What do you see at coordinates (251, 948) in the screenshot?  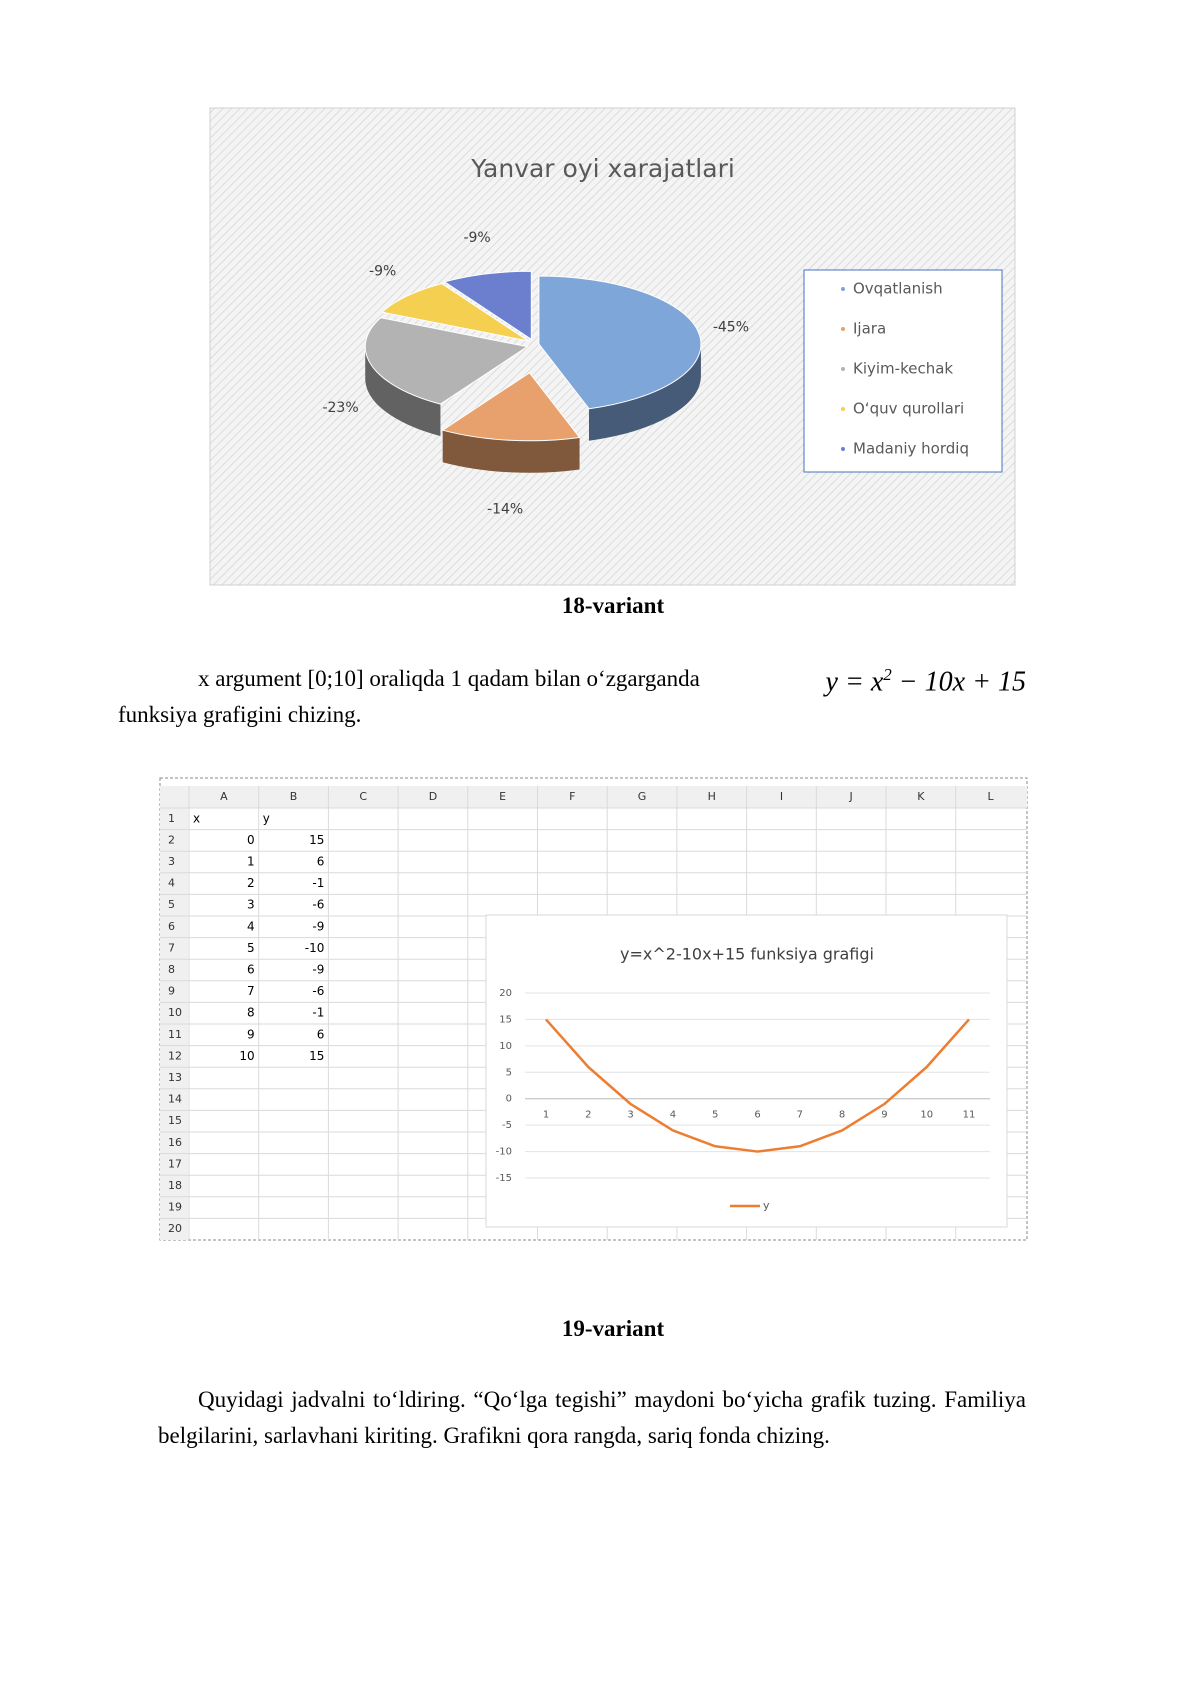 I see `cell: 5` at bounding box center [251, 948].